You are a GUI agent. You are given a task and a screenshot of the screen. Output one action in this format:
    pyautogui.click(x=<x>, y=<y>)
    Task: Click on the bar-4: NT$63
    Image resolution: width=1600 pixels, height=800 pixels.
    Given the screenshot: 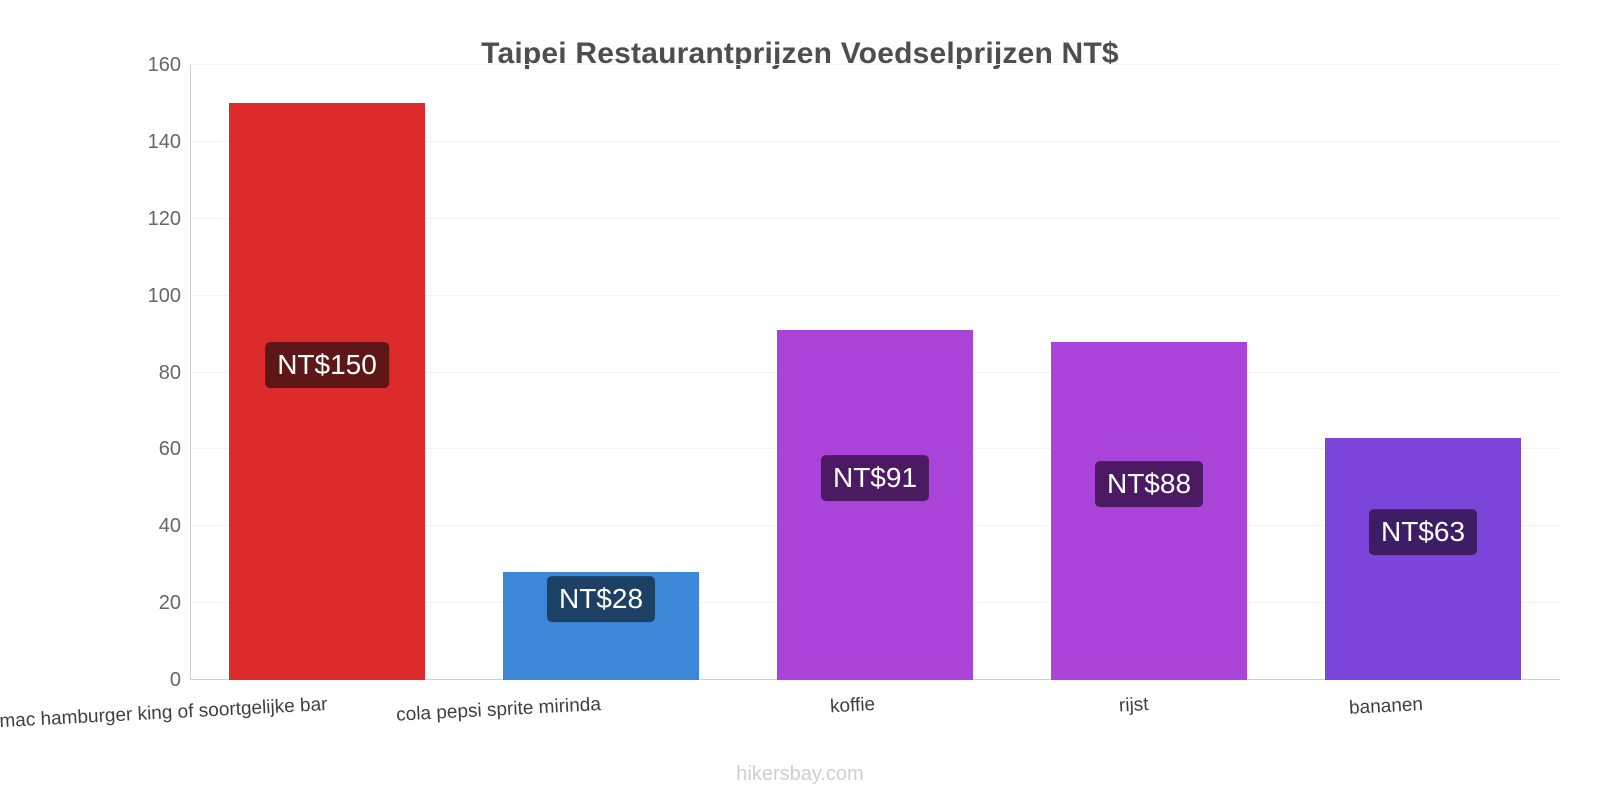 What is the action you would take?
    pyautogui.click(x=1423, y=558)
    